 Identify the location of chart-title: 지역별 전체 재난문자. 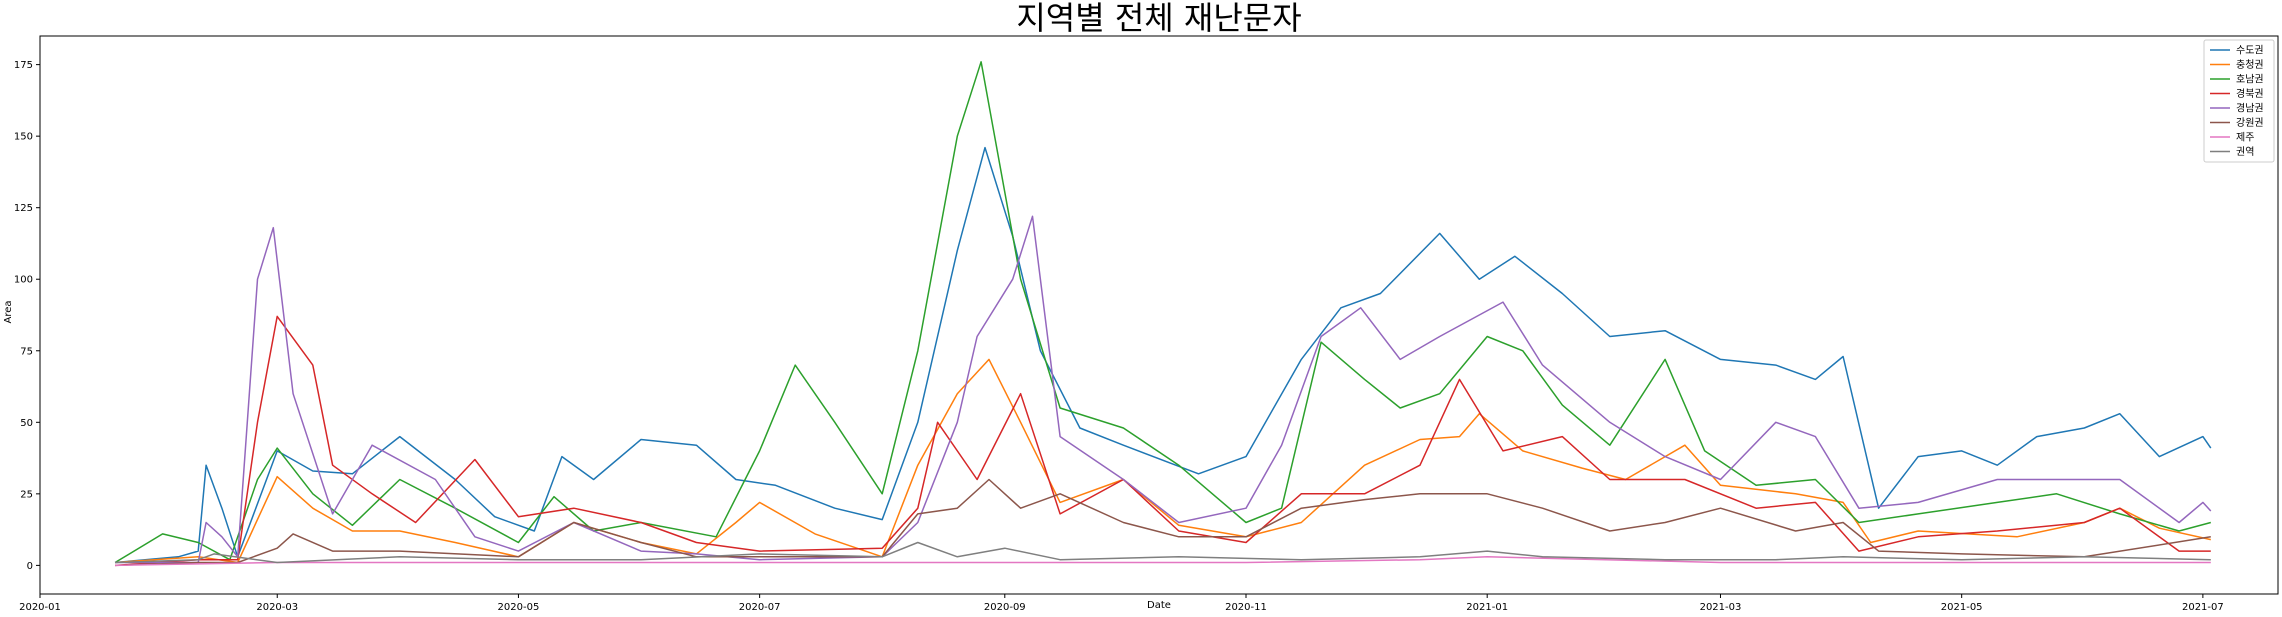
(1158, 18).